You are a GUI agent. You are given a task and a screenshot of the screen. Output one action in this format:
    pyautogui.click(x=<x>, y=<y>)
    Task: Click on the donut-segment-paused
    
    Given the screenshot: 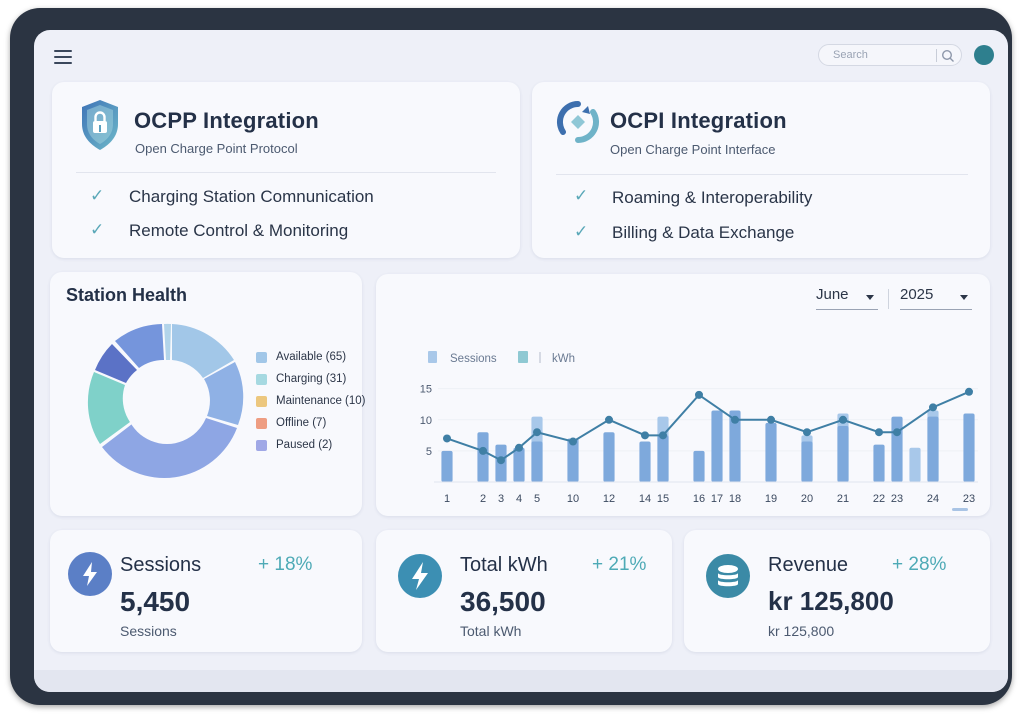 What is the action you would take?
    pyautogui.click(x=169, y=448)
    